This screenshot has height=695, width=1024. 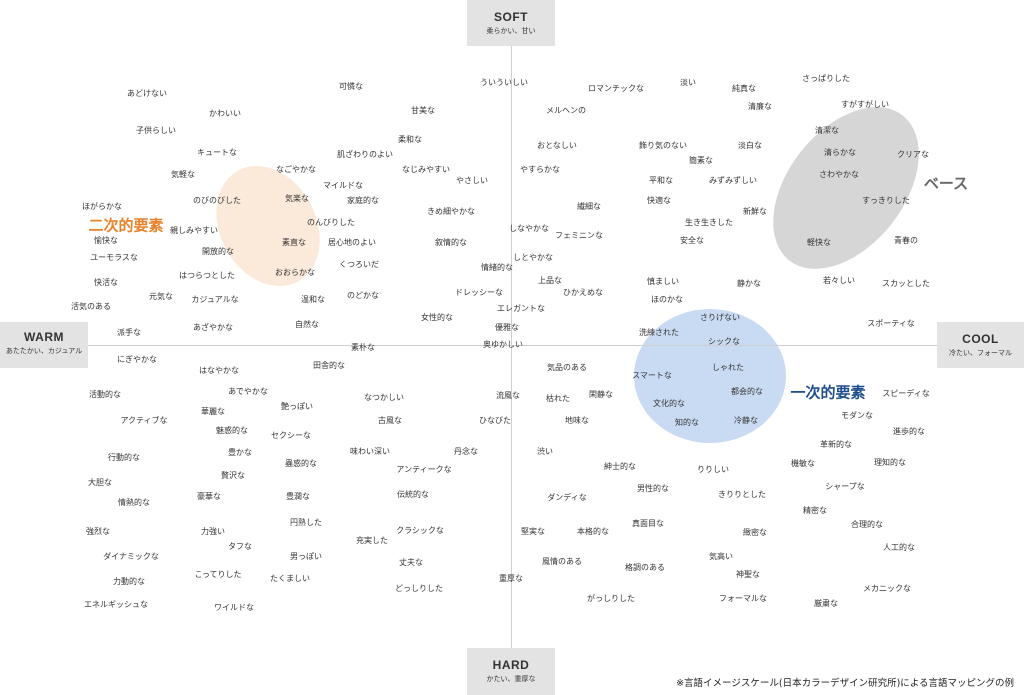 I want to click on secondary-cluster-ellipse, so click(x=268, y=226).